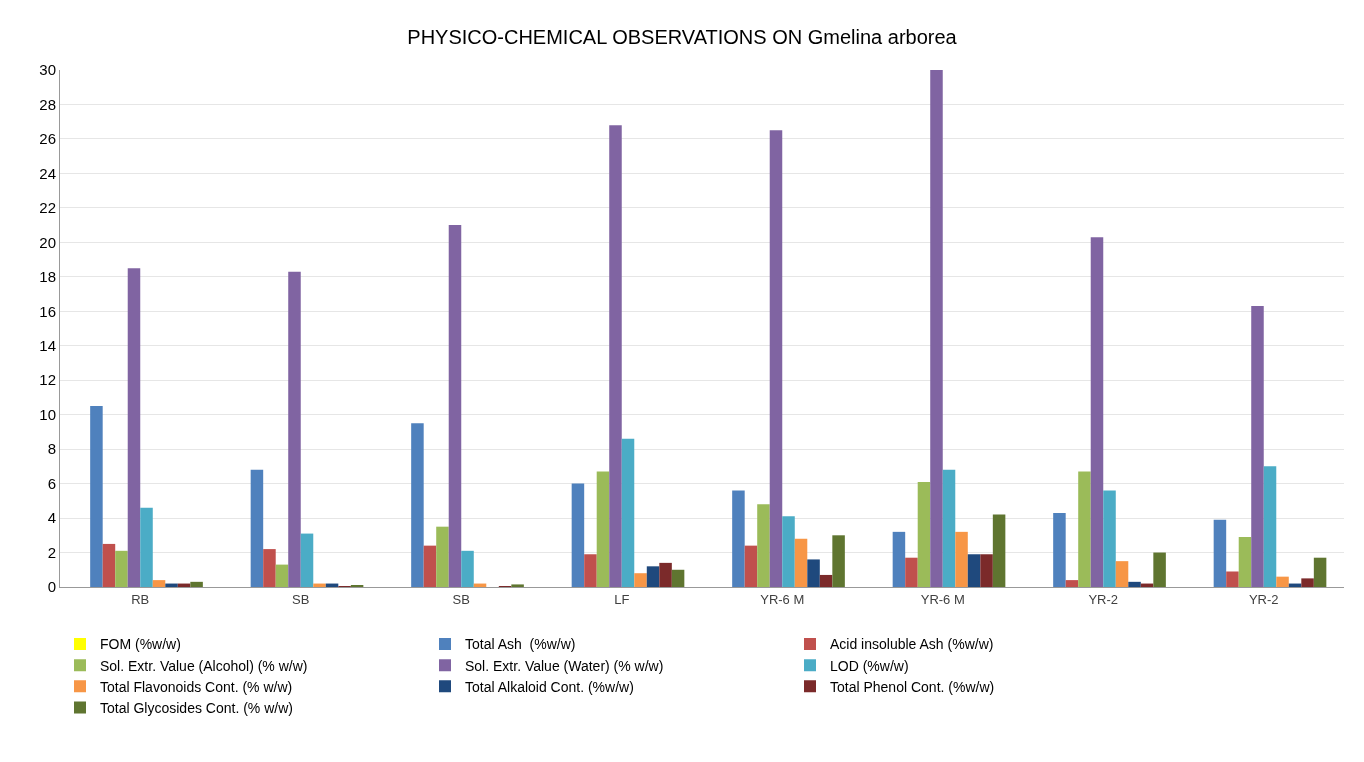 The width and height of the screenshot is (1364, 762). Describe the element at coordinates (912, 686) in the screenshot. I see `legend-label: Total Phenol Cont. (%w/w)` at that location.